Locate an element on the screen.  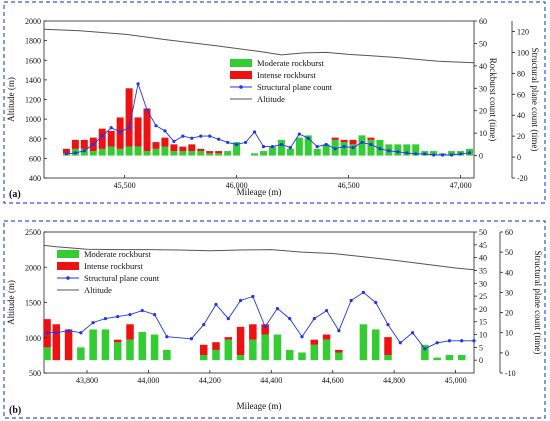
y-left-tick-label: 1200 is located at coordinates (33, 100).